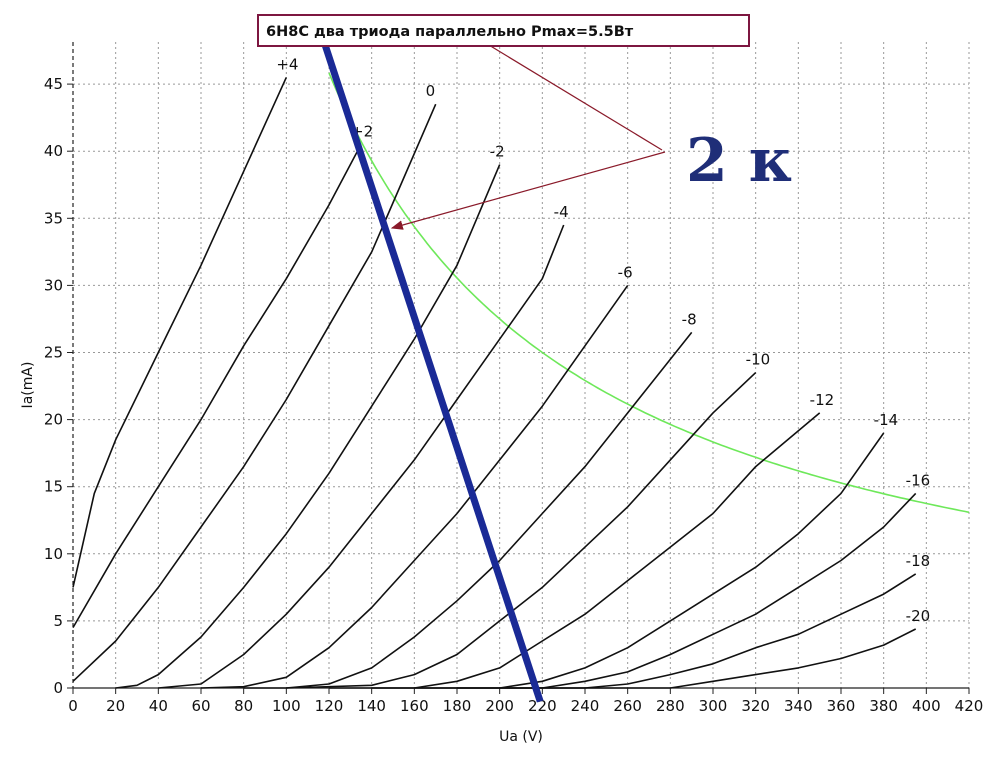 This screenshot has width=1000, height=761. Describe the element at coordinates (287, 64) in the screenshot. I see `curve-label: +4` at that location.